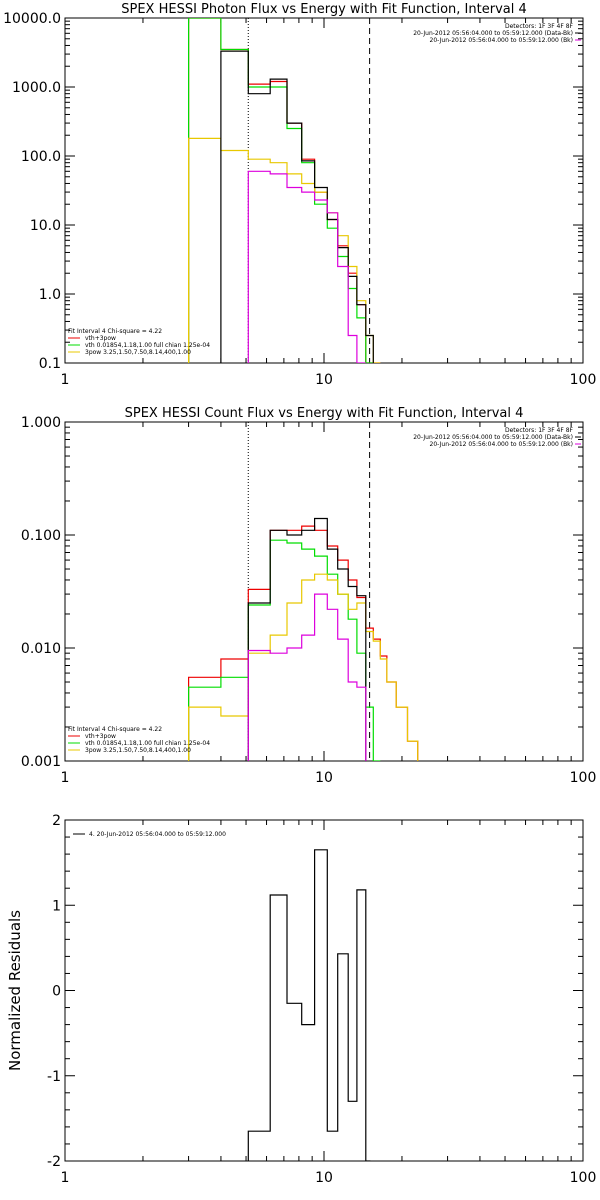 The height and width of the screenshot is (1200, 600). I want to click on y-tick-label: 1000.0, so click(36, 88).